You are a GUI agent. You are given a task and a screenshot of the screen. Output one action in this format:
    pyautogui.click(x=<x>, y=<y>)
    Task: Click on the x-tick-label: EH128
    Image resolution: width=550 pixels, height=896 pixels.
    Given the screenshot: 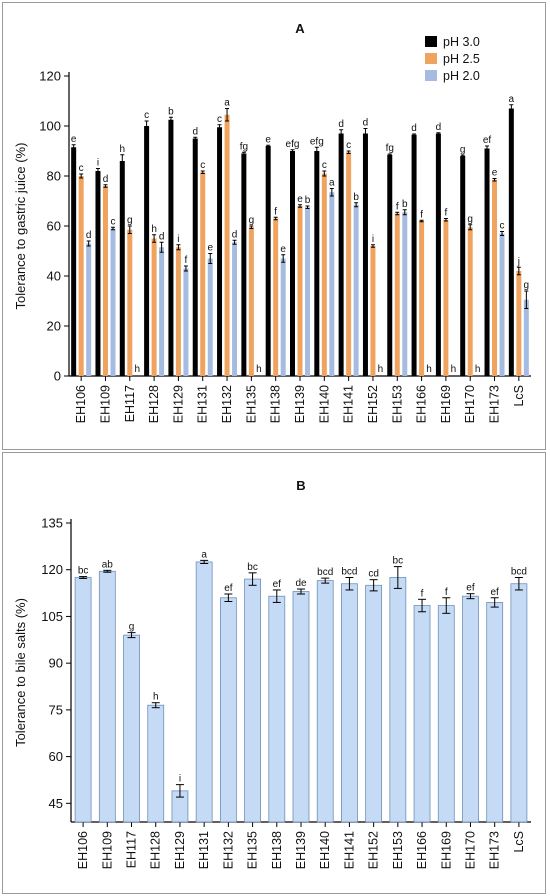 What is the action you would take?
    pyautogui.click(x=154, y=404)
    